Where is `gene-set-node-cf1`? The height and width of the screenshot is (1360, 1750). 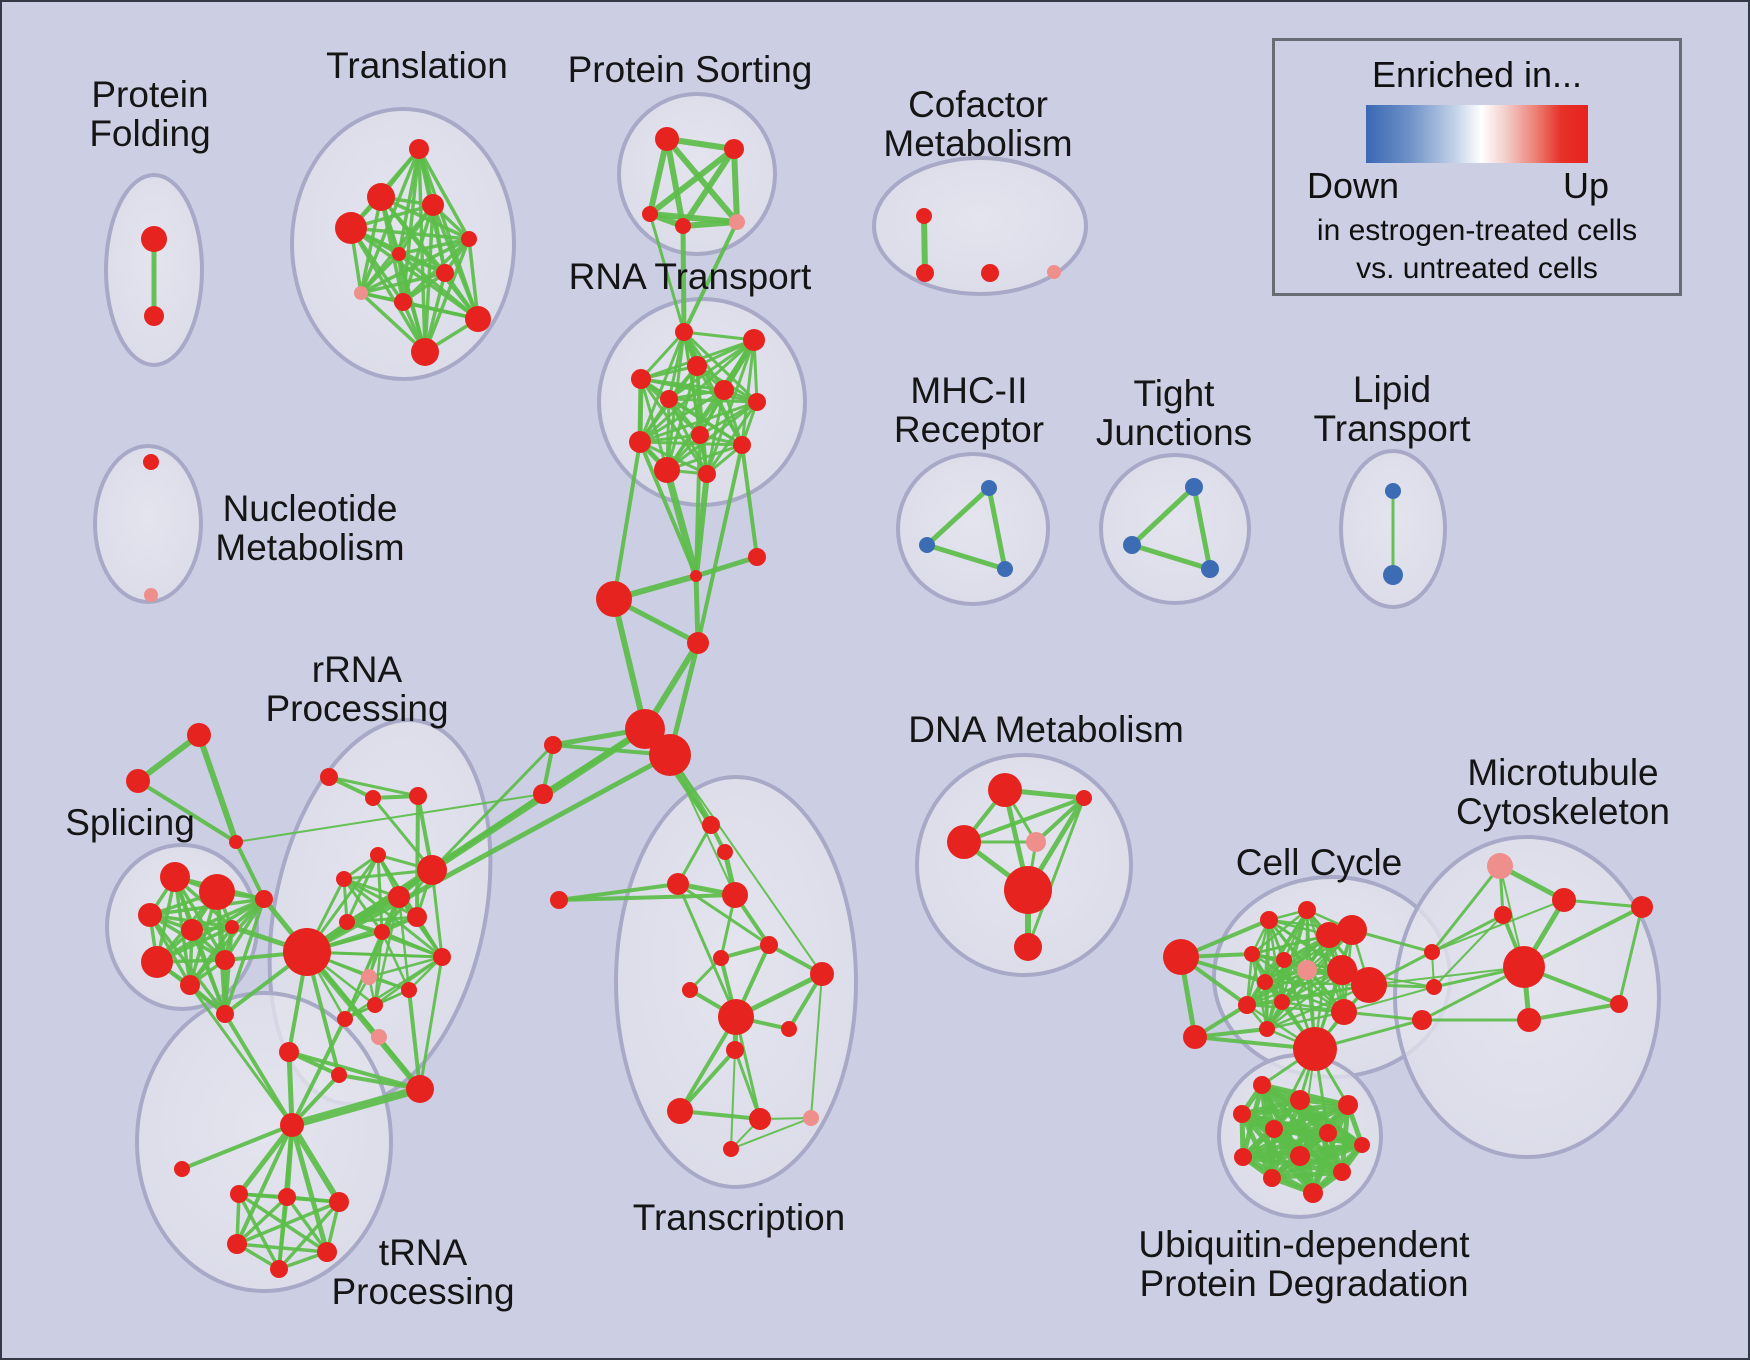 gene-set-node-cf1 is located at coordinates (924, 216).